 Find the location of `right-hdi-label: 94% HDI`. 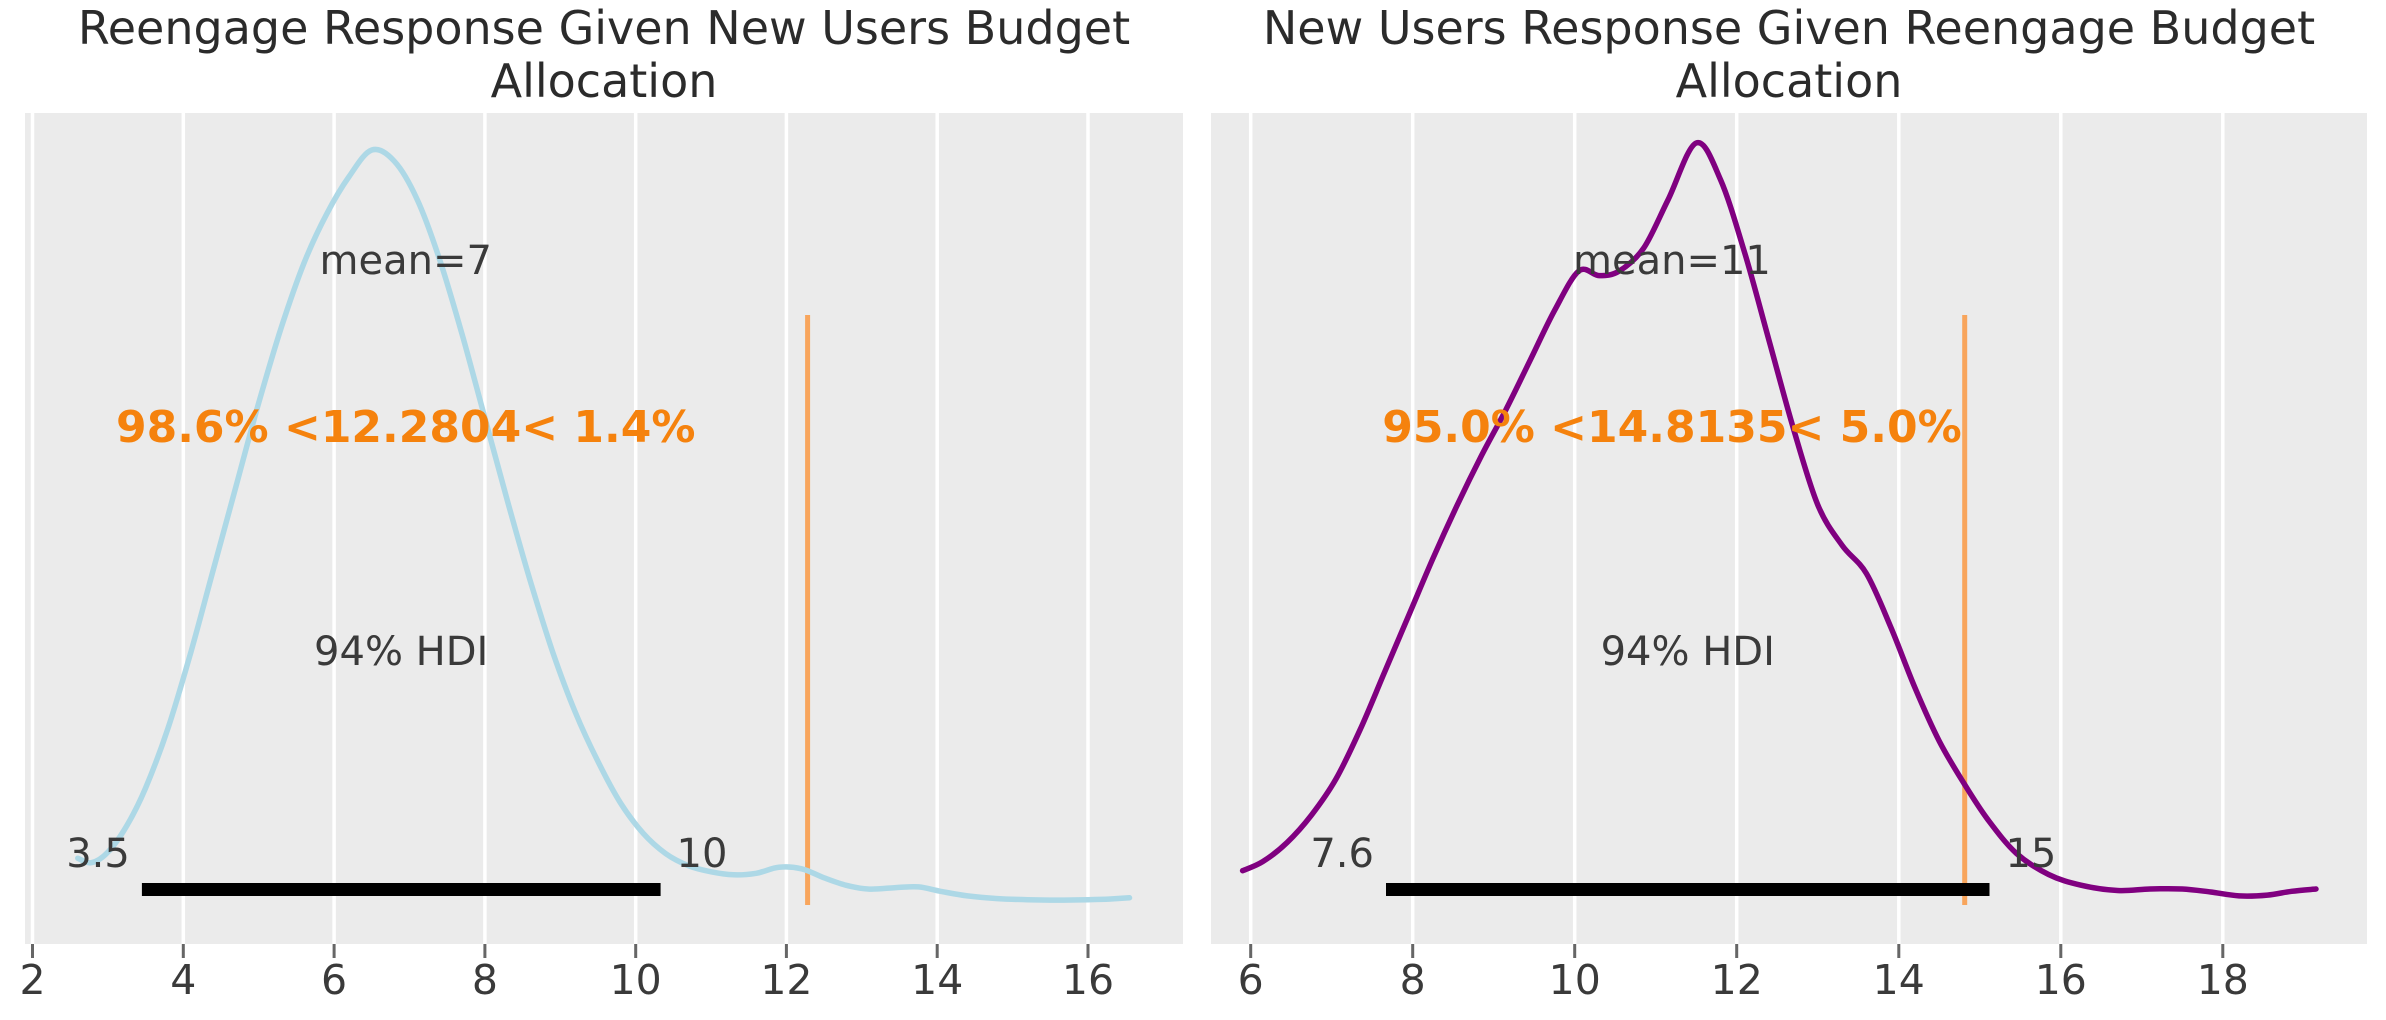

right-hdi-label: 94% HDI is located at coordinates (1687, 652).